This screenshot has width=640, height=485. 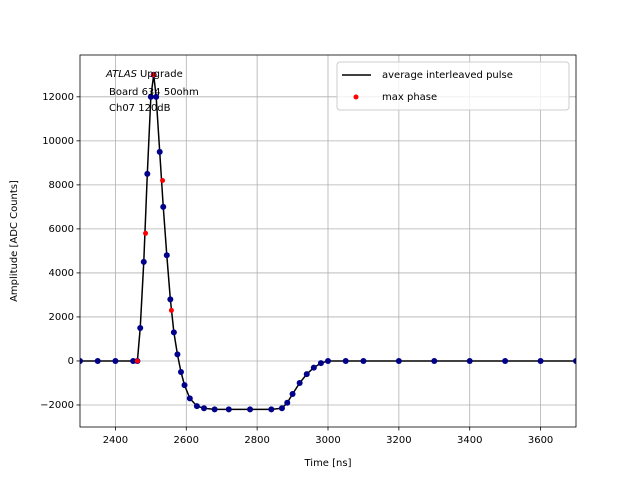 I want to click on annotation-line: Ch07 120dB, so click(x=140, y=108).